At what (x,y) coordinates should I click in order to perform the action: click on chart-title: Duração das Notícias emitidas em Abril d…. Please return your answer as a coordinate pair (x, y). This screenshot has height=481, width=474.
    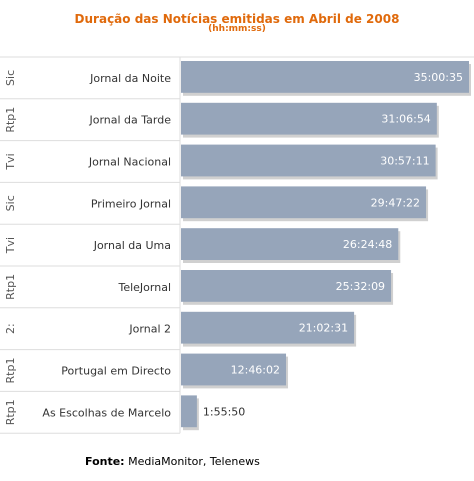
    Looking at the image, I should click on (237, 19).